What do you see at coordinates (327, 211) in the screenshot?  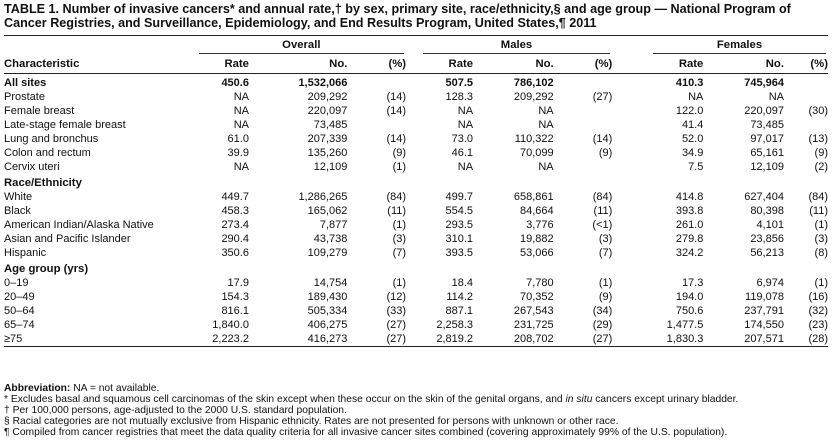 I see `count-overall: 165,062` at bounding box center [327, 211].